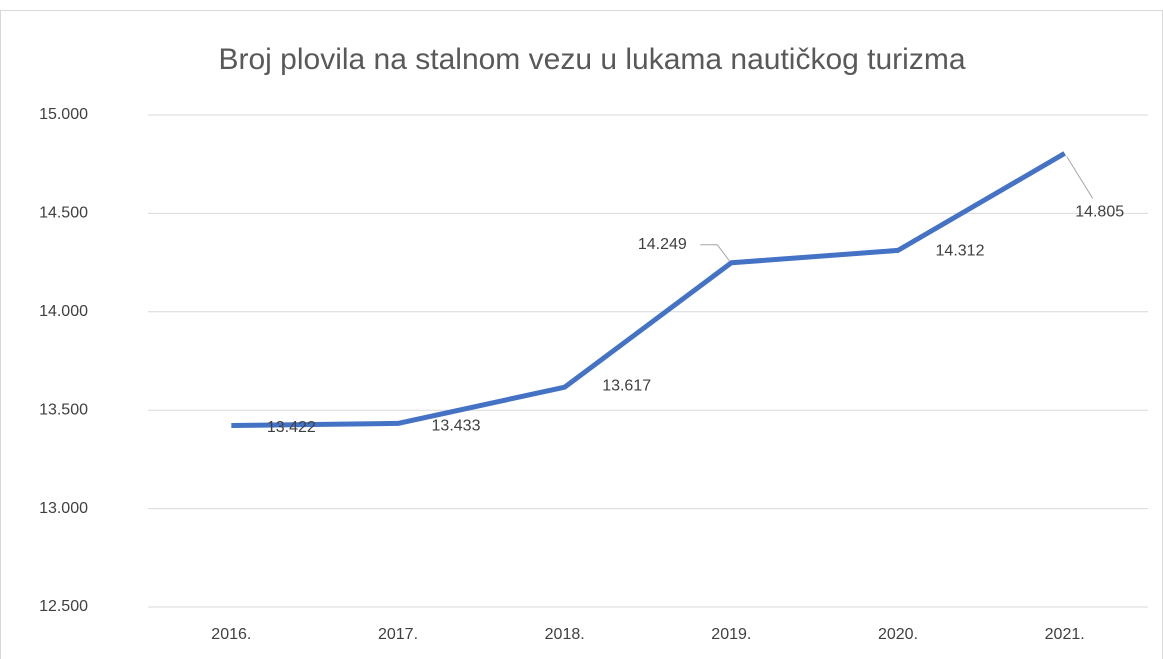 The image size is (1163, 659). What do you see at coordinates (63, 114) in the screenshot?
I see `y-tick-label: 15.000` at bounding box center [63, 114].